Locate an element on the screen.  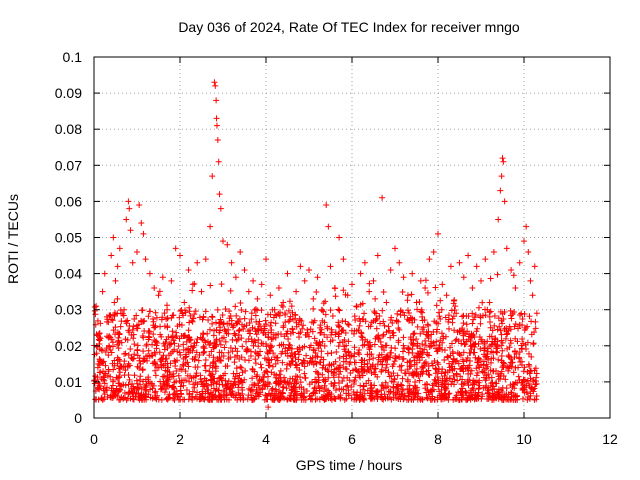
x-axis-label: GPS time / hours is located at coordinates (349, 465).